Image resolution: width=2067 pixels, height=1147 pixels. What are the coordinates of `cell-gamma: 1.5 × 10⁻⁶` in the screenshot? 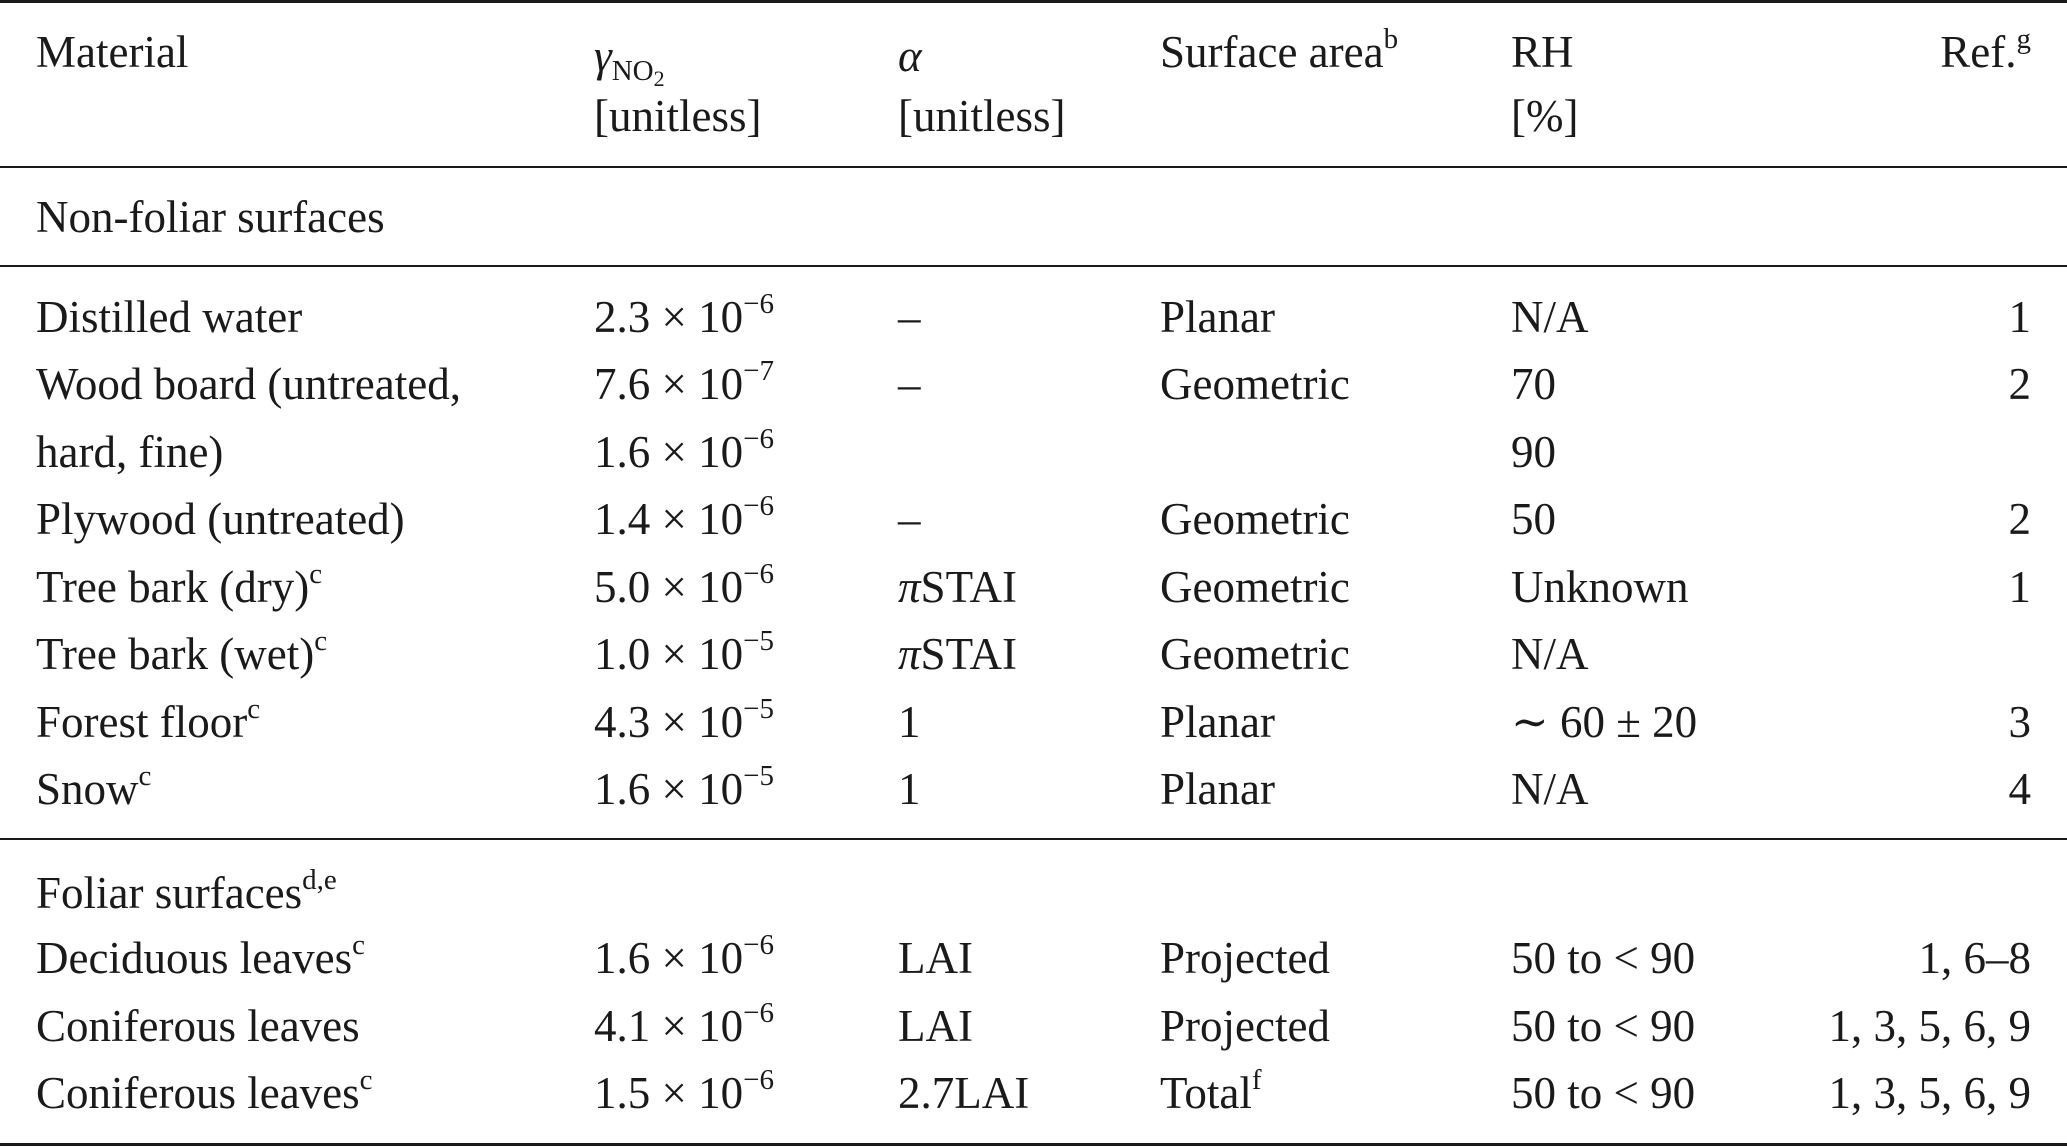 It's located at (684, 1091).